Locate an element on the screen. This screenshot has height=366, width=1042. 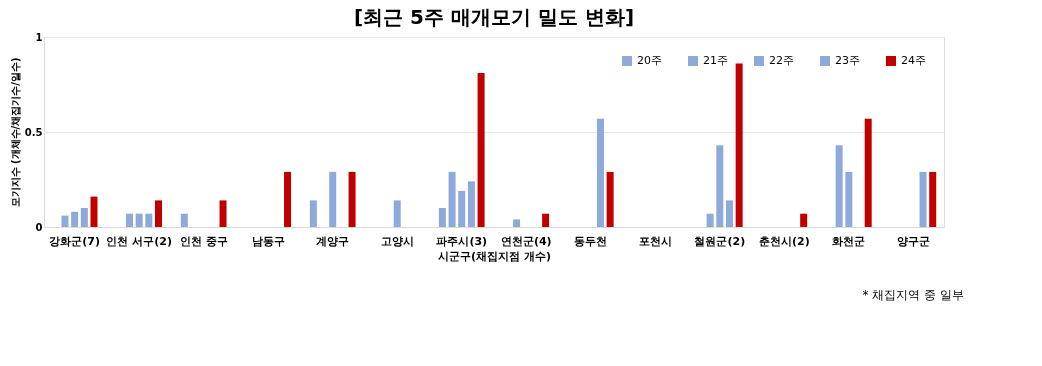
x-tick-label: 파주시(3) is located at coordinates (462, 241).